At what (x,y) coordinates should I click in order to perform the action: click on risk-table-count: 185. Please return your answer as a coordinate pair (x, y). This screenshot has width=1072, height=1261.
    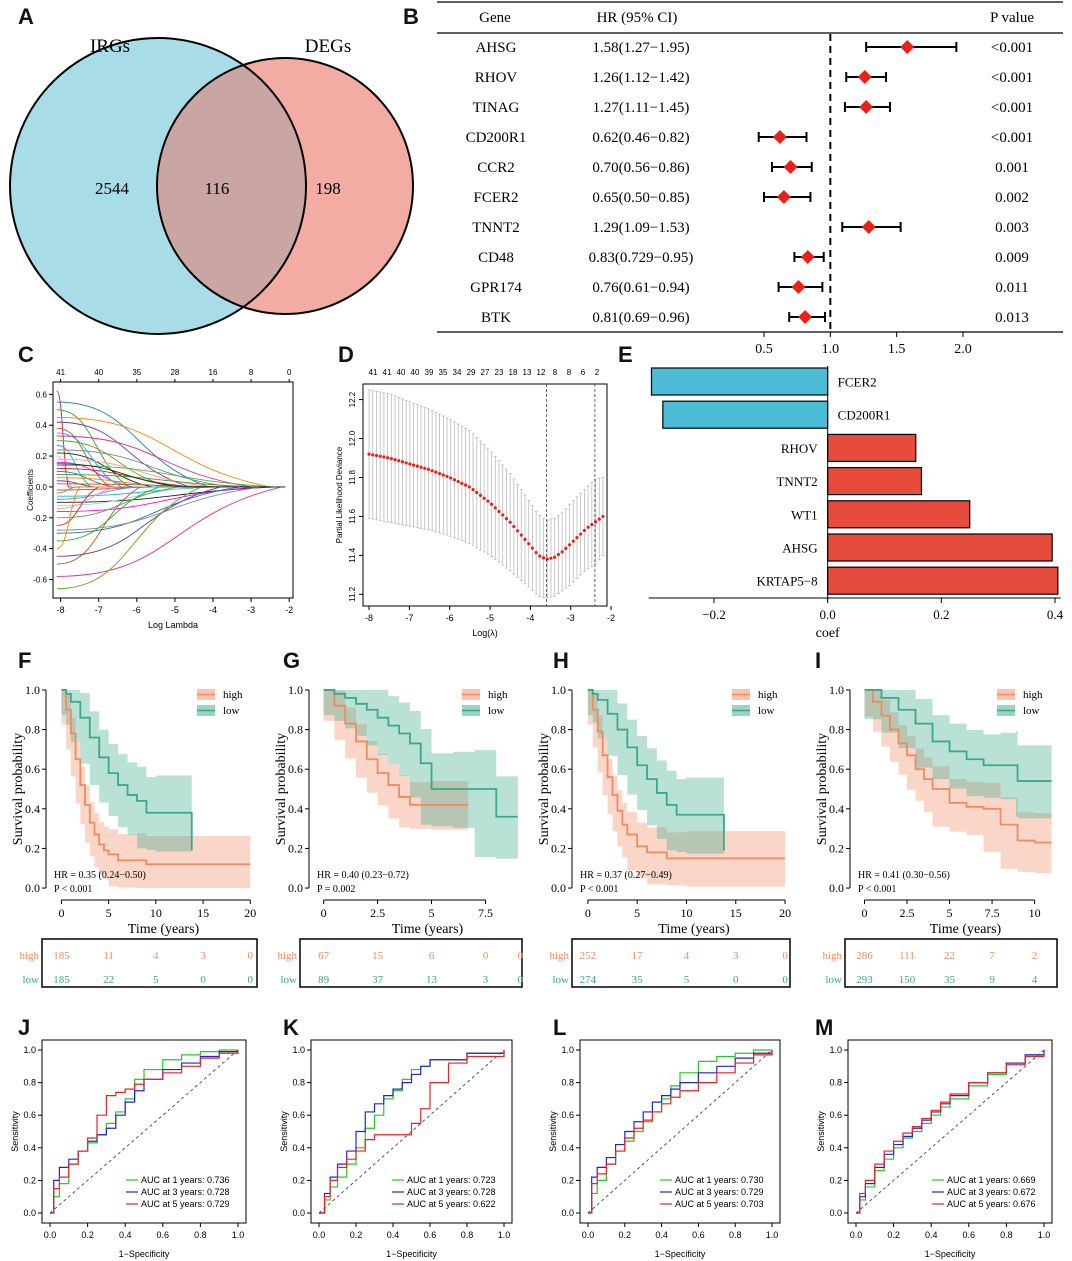
    Looking at the image, I should click on (61, 980).